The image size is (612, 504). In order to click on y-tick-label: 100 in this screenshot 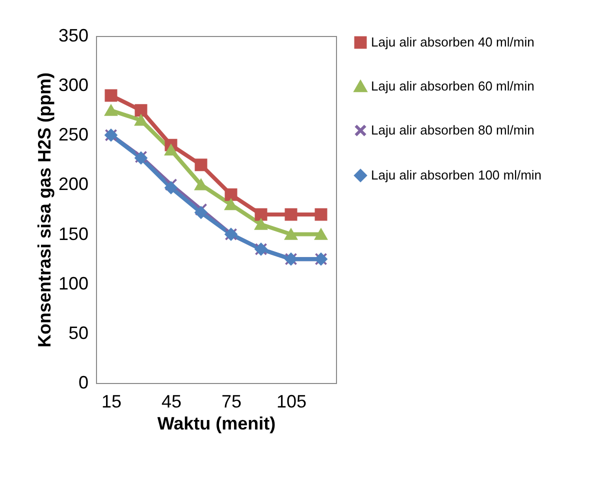, I will do `click(73, 283)`.